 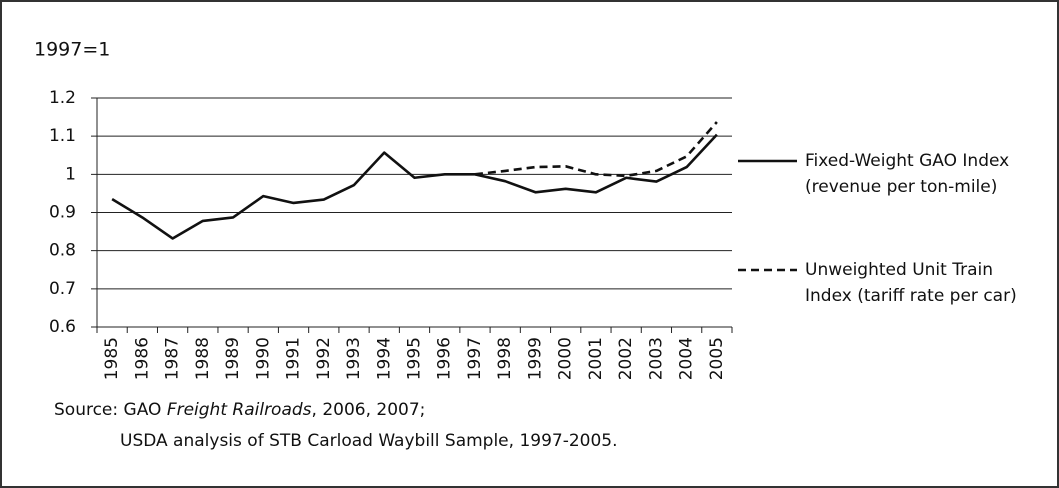 I want to click on x-tick-label: 1993, so click(x=354, y=358).